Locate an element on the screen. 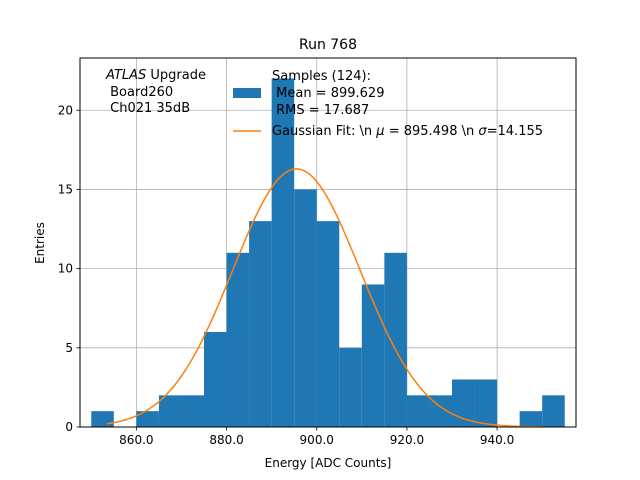 The image size is (640, 480). legend-fit-sigma: σ is located at coordinates (482, 131).